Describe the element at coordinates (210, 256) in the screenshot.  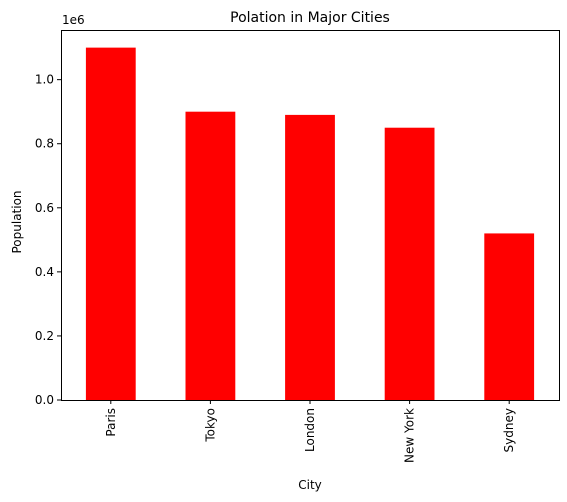
I see `bar-tokyo` at that location.